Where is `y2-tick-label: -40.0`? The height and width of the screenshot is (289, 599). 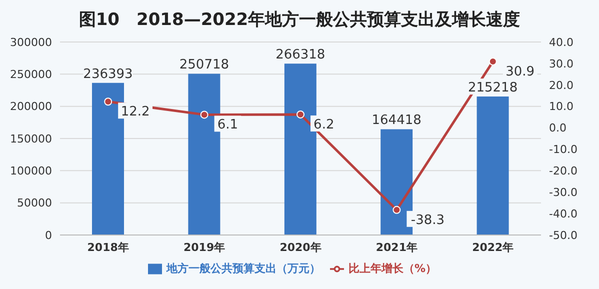
y2-tick-label: -40.0 is located at coordinates (563, 213).